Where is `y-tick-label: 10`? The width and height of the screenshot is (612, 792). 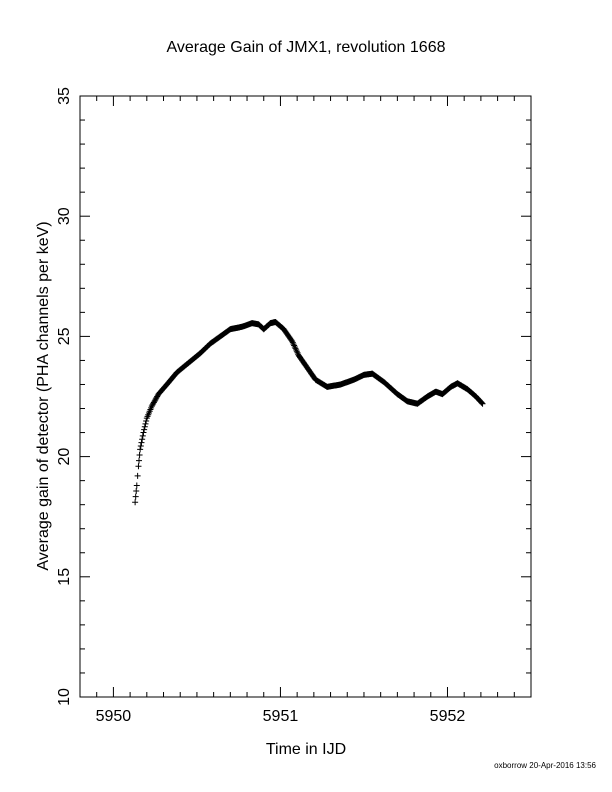 y-tick-label: 10 is located at coordinates (64, 697).